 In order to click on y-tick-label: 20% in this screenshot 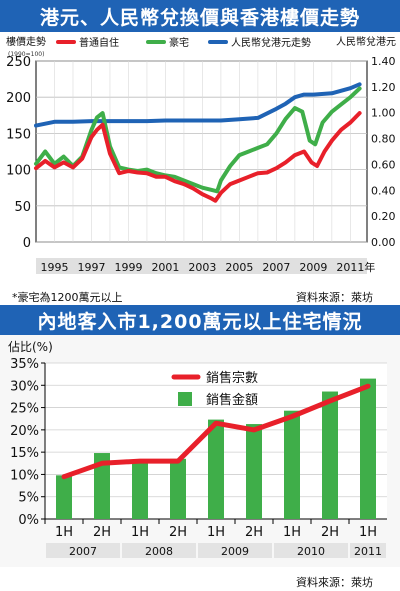, I will do `click(24, 431)`.